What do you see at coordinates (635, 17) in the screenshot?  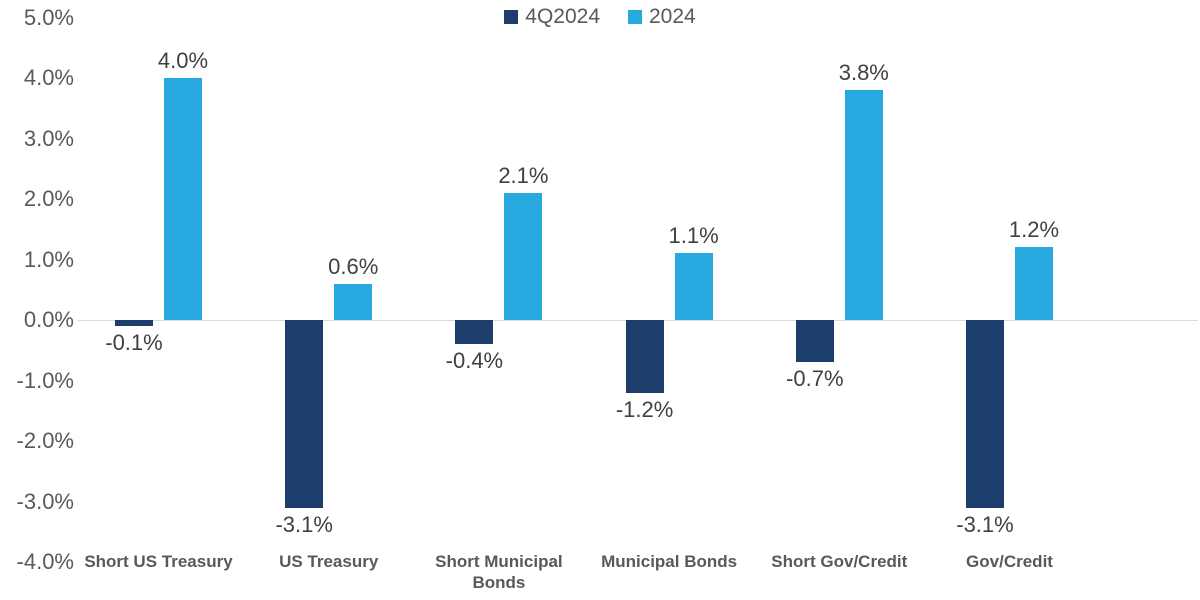 I see `legend-swatch-2024-icon` at bounding box center [635, 17].